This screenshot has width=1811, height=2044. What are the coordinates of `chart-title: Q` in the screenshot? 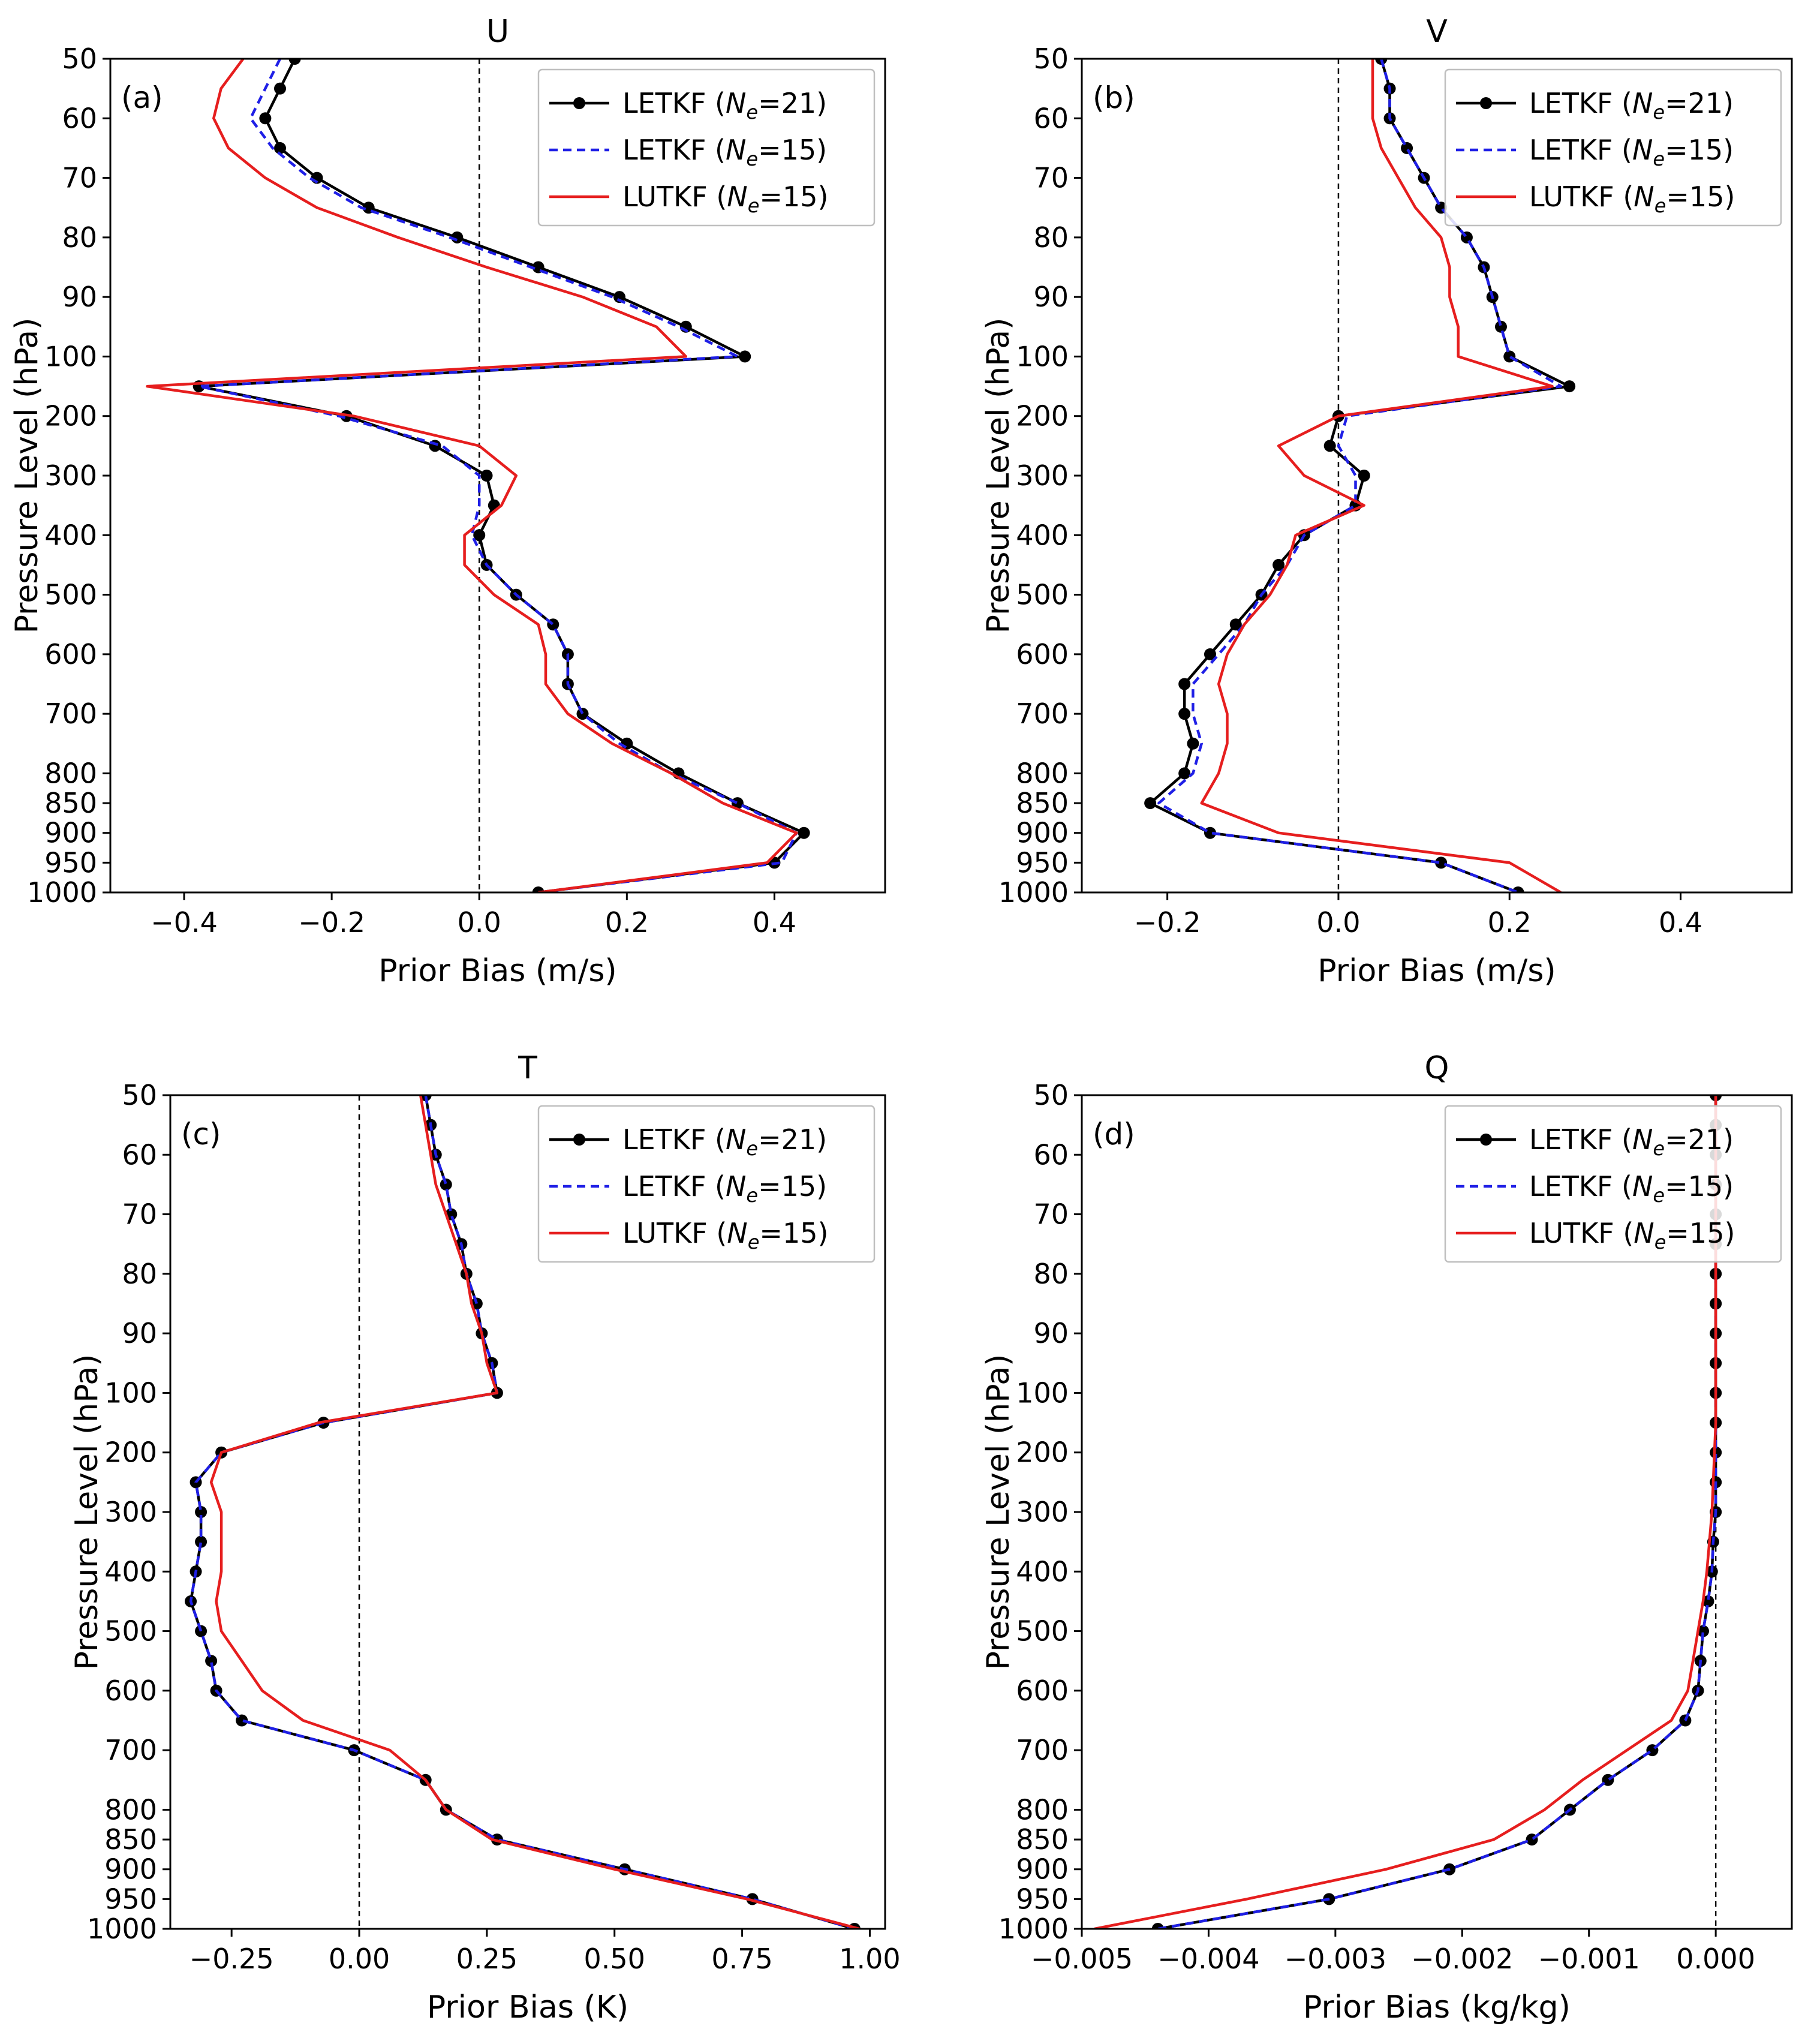 It's located at (1437, 1068).